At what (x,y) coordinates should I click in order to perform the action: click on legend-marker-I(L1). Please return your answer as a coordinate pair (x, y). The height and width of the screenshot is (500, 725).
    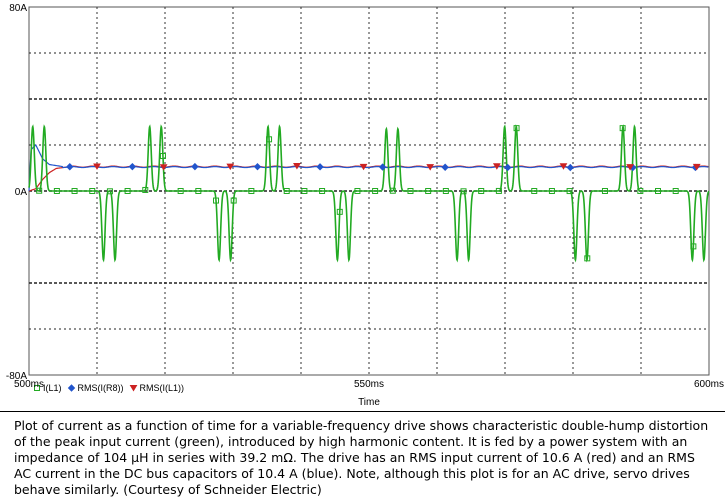
    Looking at the image, I should click on (37, 388).